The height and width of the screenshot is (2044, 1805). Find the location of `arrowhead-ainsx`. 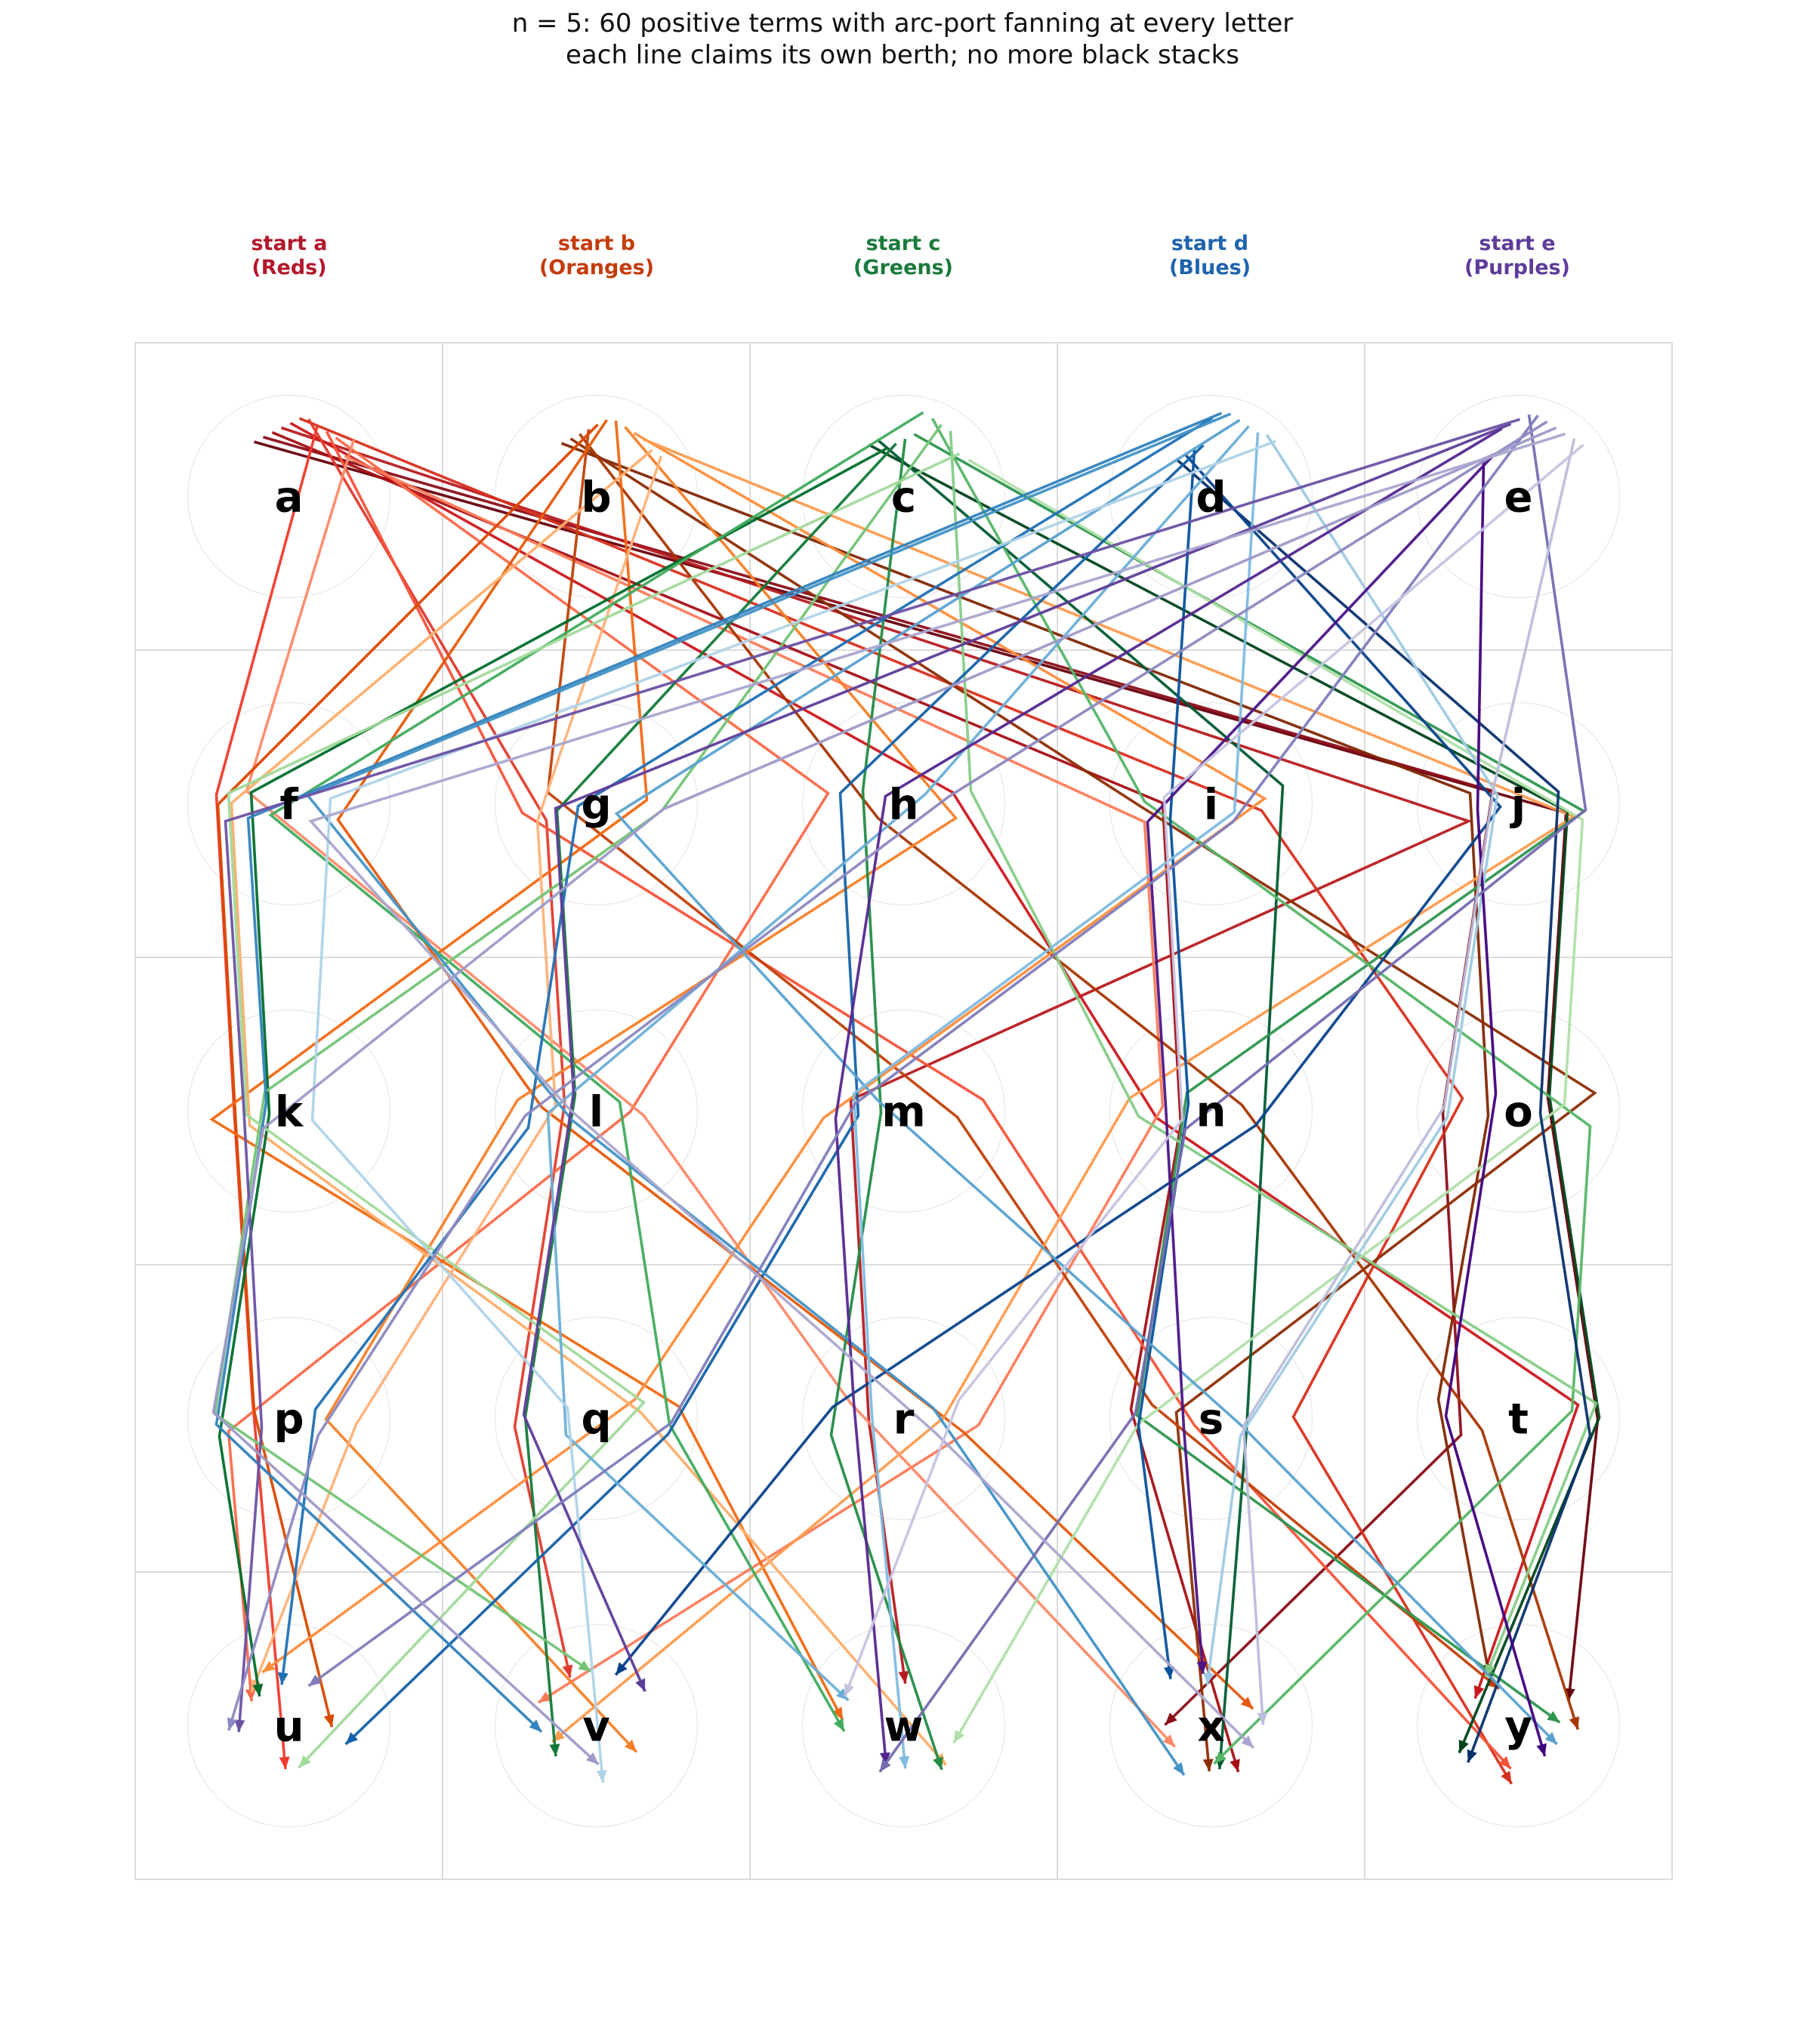

arrowhead-ainsx is located at coordinates (1235, 1766).